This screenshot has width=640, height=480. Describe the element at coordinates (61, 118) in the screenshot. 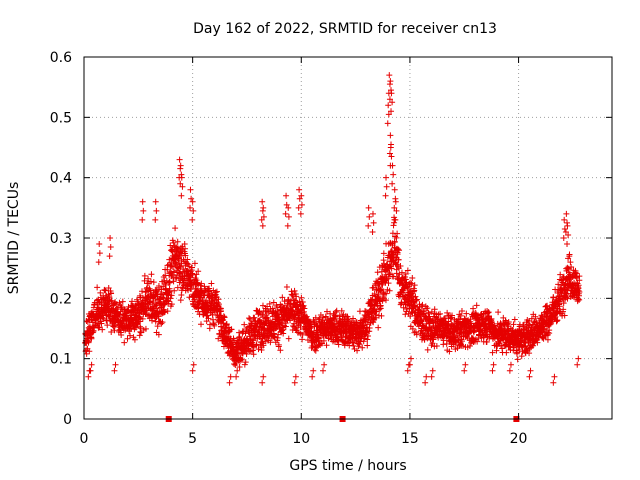

I see `y-tick-label: 0.5` at that location.